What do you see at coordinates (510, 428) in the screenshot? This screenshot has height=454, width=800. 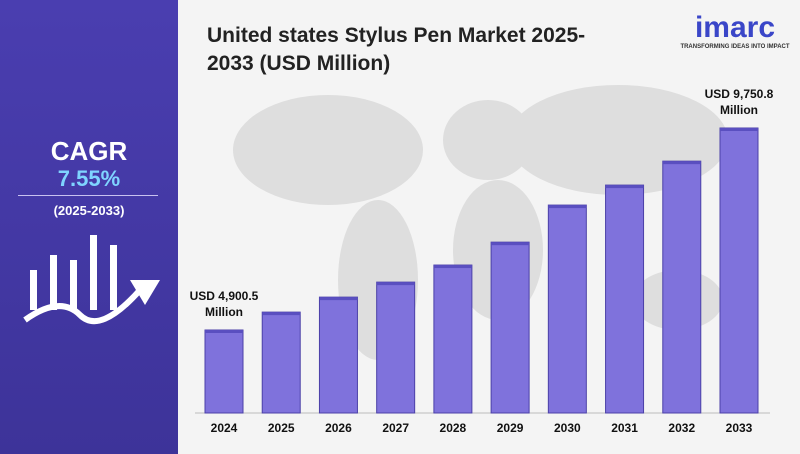 I see `x-tick-label: 2029` at bounding box center [510, 428].